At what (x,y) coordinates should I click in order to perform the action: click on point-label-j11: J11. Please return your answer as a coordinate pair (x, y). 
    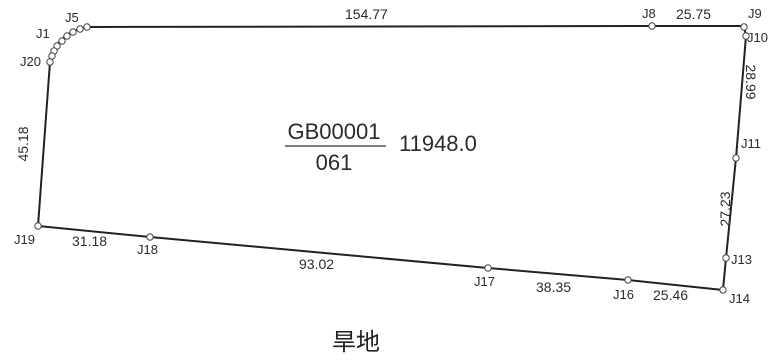
    Looking at the image, I should click on (751, 143).